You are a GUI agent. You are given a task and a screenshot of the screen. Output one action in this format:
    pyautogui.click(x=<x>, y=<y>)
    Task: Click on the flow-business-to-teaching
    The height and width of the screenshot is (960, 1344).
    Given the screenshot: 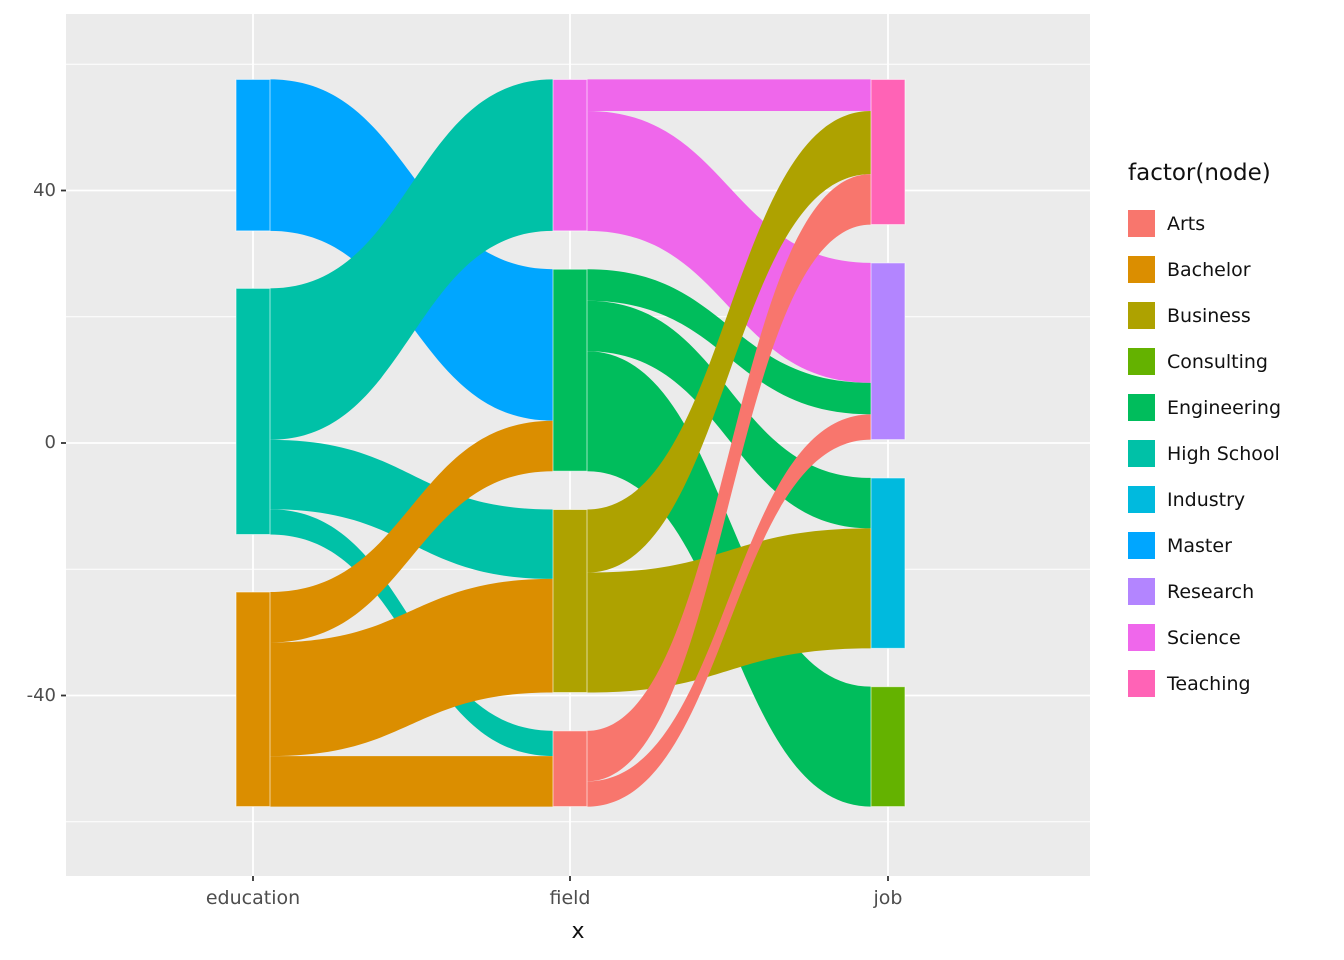 What is the action you would take?
    pyautogui.click(x=729, y=341)
    